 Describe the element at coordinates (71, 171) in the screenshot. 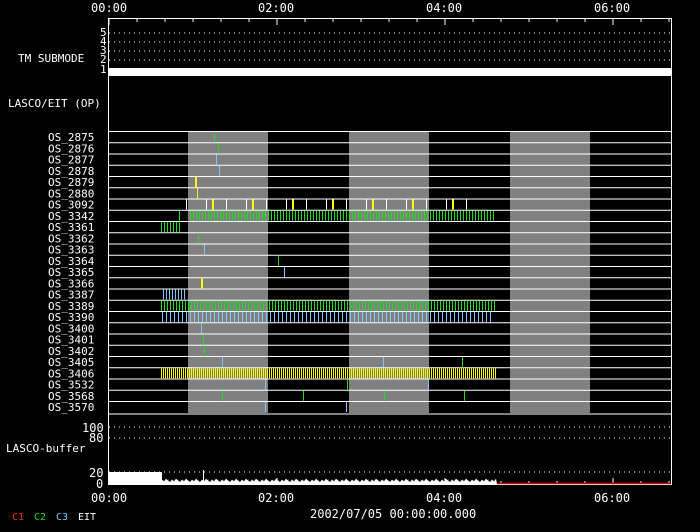

I see `row-label: OS_2878` at that location.